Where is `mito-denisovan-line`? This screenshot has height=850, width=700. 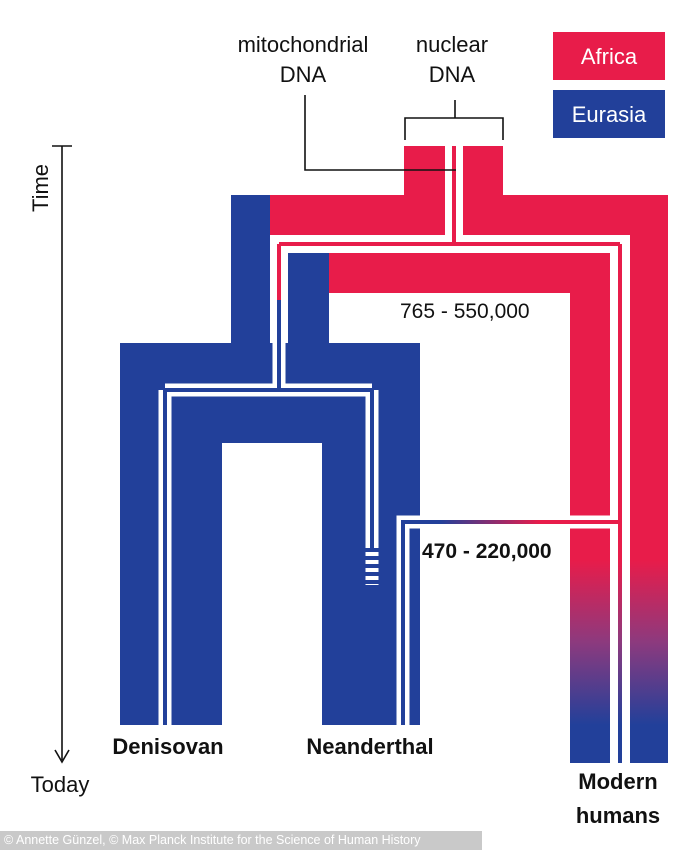
mito-denisovan-line is located at coordinates (268, 534).